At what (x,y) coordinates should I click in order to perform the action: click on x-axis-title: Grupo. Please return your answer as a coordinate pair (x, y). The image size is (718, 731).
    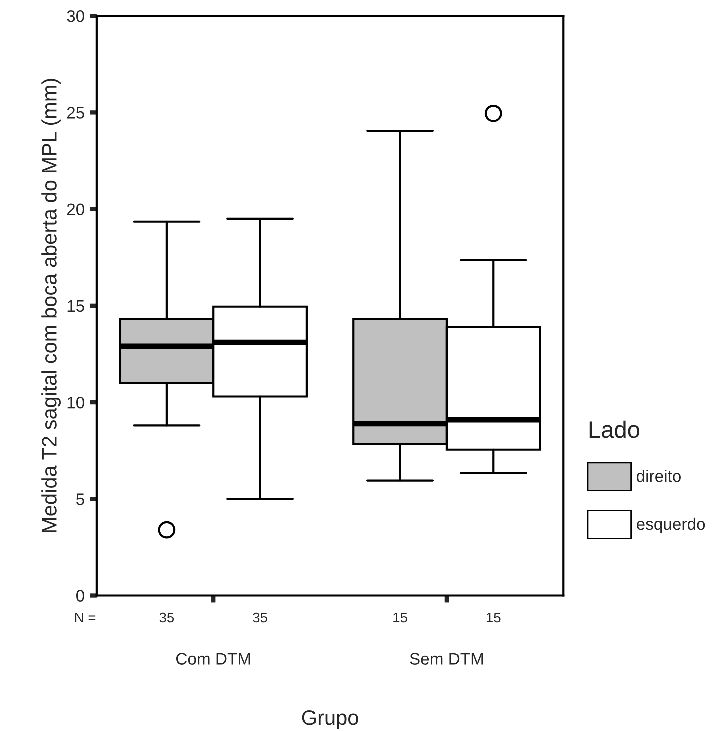
    Looking at the image, I should click on (330, 720).